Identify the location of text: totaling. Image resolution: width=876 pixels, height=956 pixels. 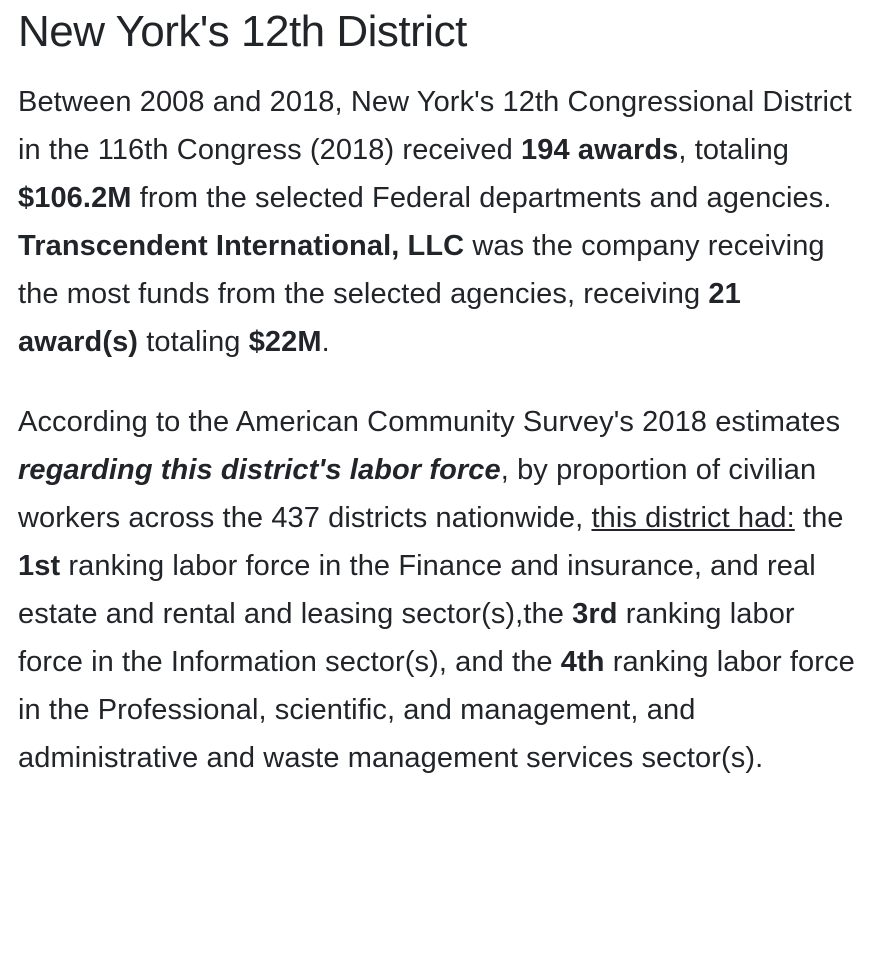
(193, 342).